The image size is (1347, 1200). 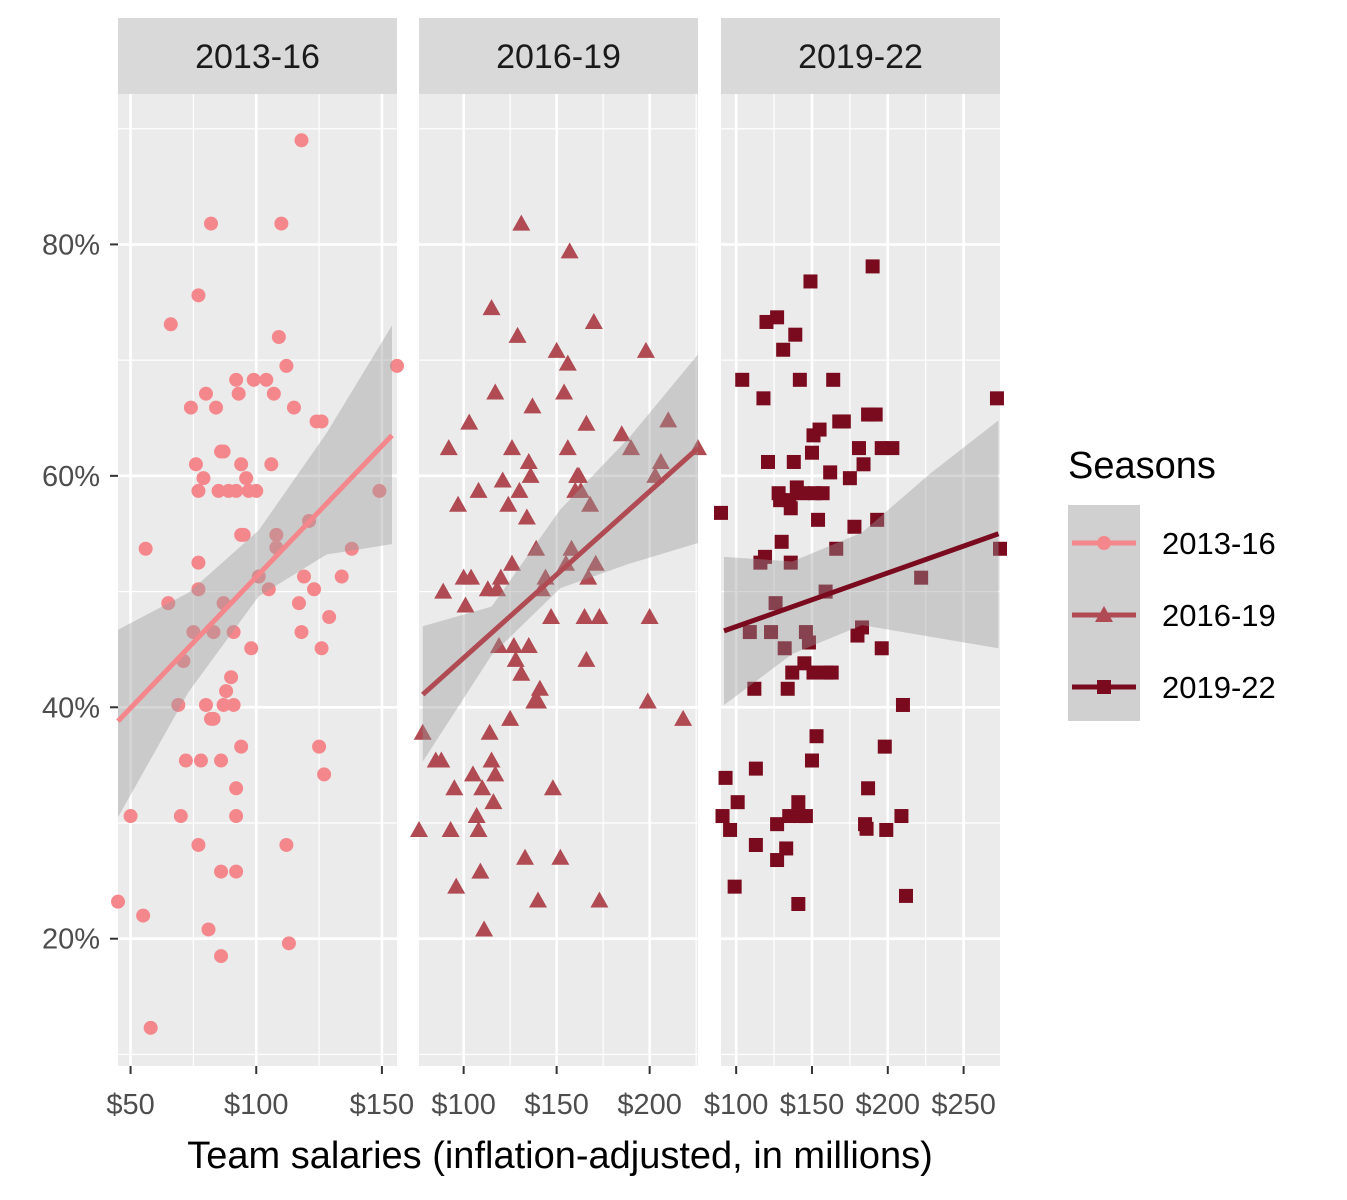 What do you see at coordinates (1172, 583) in the screenshot?
I see `legend: Seasons 2013-16 2016-19 2019-22` at bounding box center [1172, 583].